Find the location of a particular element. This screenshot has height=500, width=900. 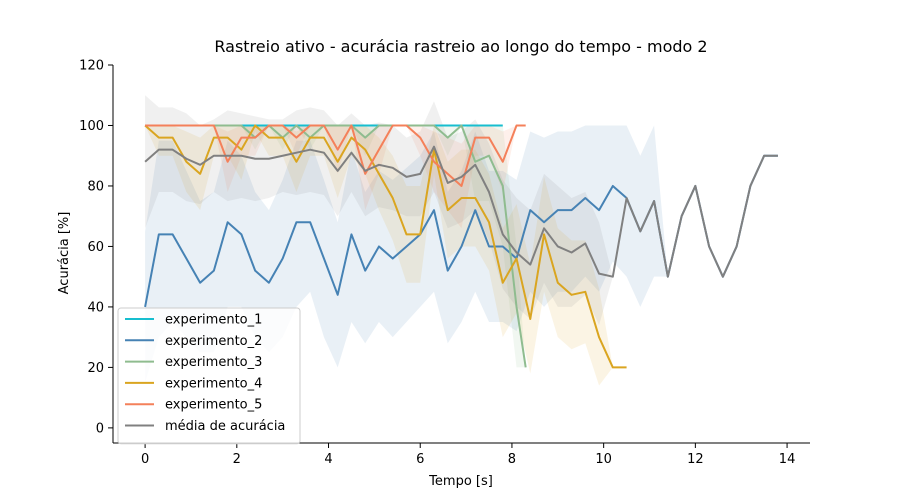

legend-label: experimento_2 is located at coordinates (213, 341).